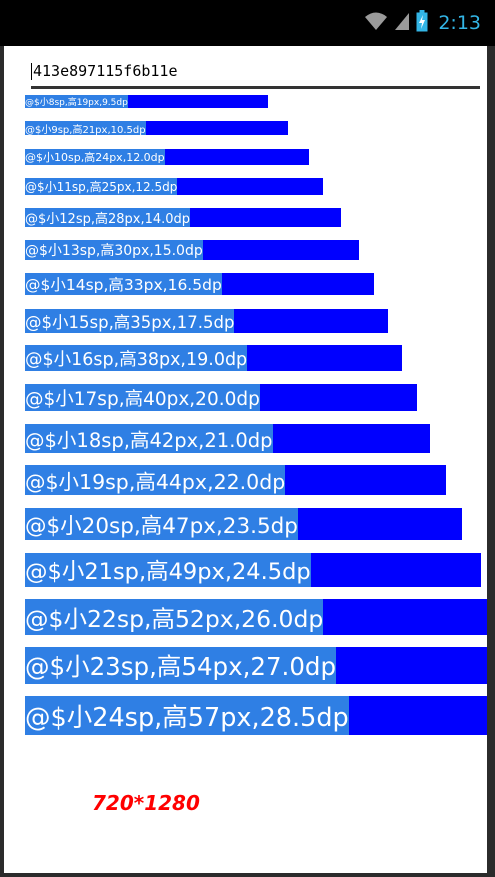 The height and width of the screenshot is (877, 495). Describe the element at coordinates (174, 617) in the screenshot. I see `text-size-label: @$小22sp,高52px,26.0dp` at that location.